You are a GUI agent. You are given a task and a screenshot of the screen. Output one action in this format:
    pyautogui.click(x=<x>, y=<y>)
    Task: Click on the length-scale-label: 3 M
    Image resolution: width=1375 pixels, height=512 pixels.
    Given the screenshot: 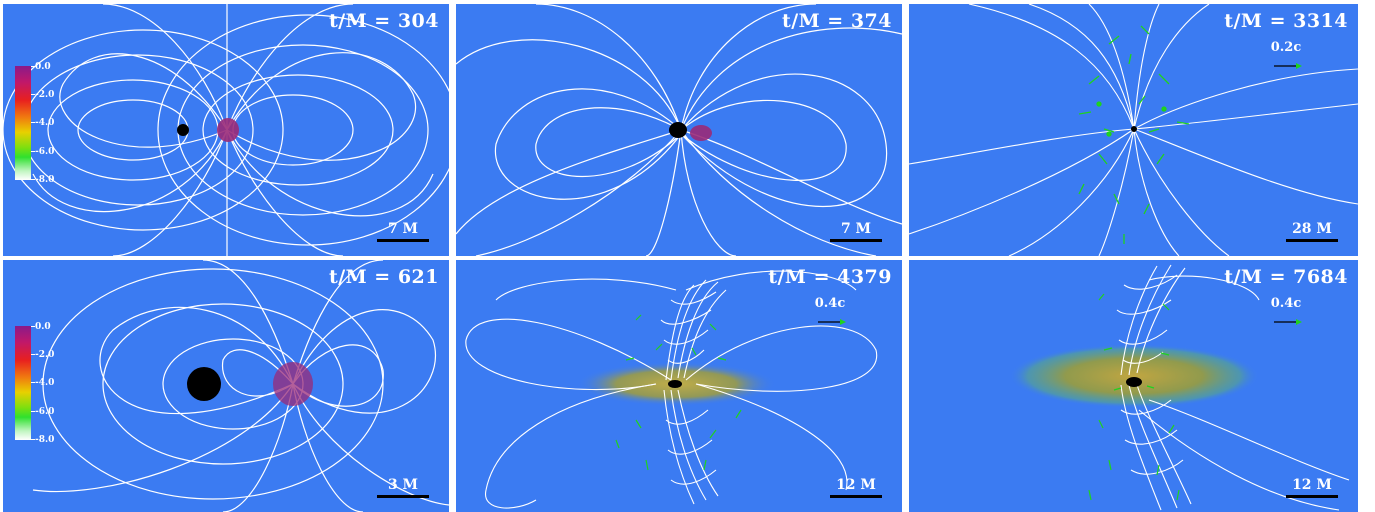 What is the action you would take?
    pyautogui.click(x=403, y=485)
    